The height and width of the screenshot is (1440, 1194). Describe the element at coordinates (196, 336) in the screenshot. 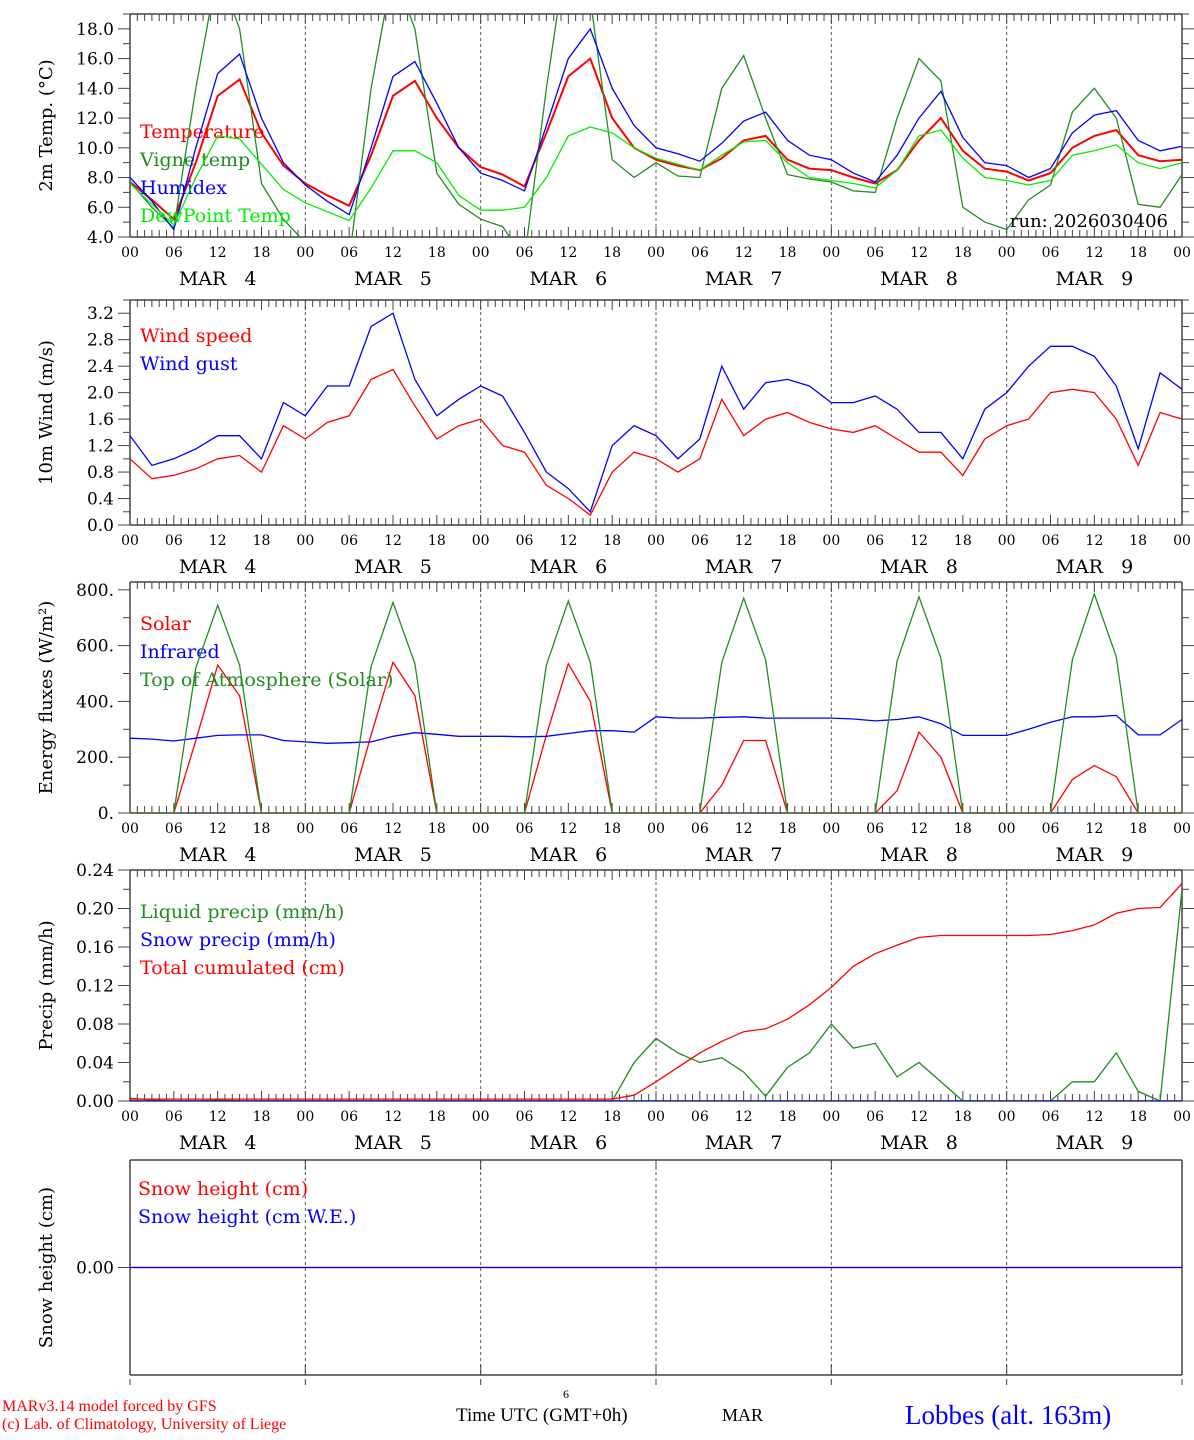

I see `legend-entry: Wind speed` at that location.